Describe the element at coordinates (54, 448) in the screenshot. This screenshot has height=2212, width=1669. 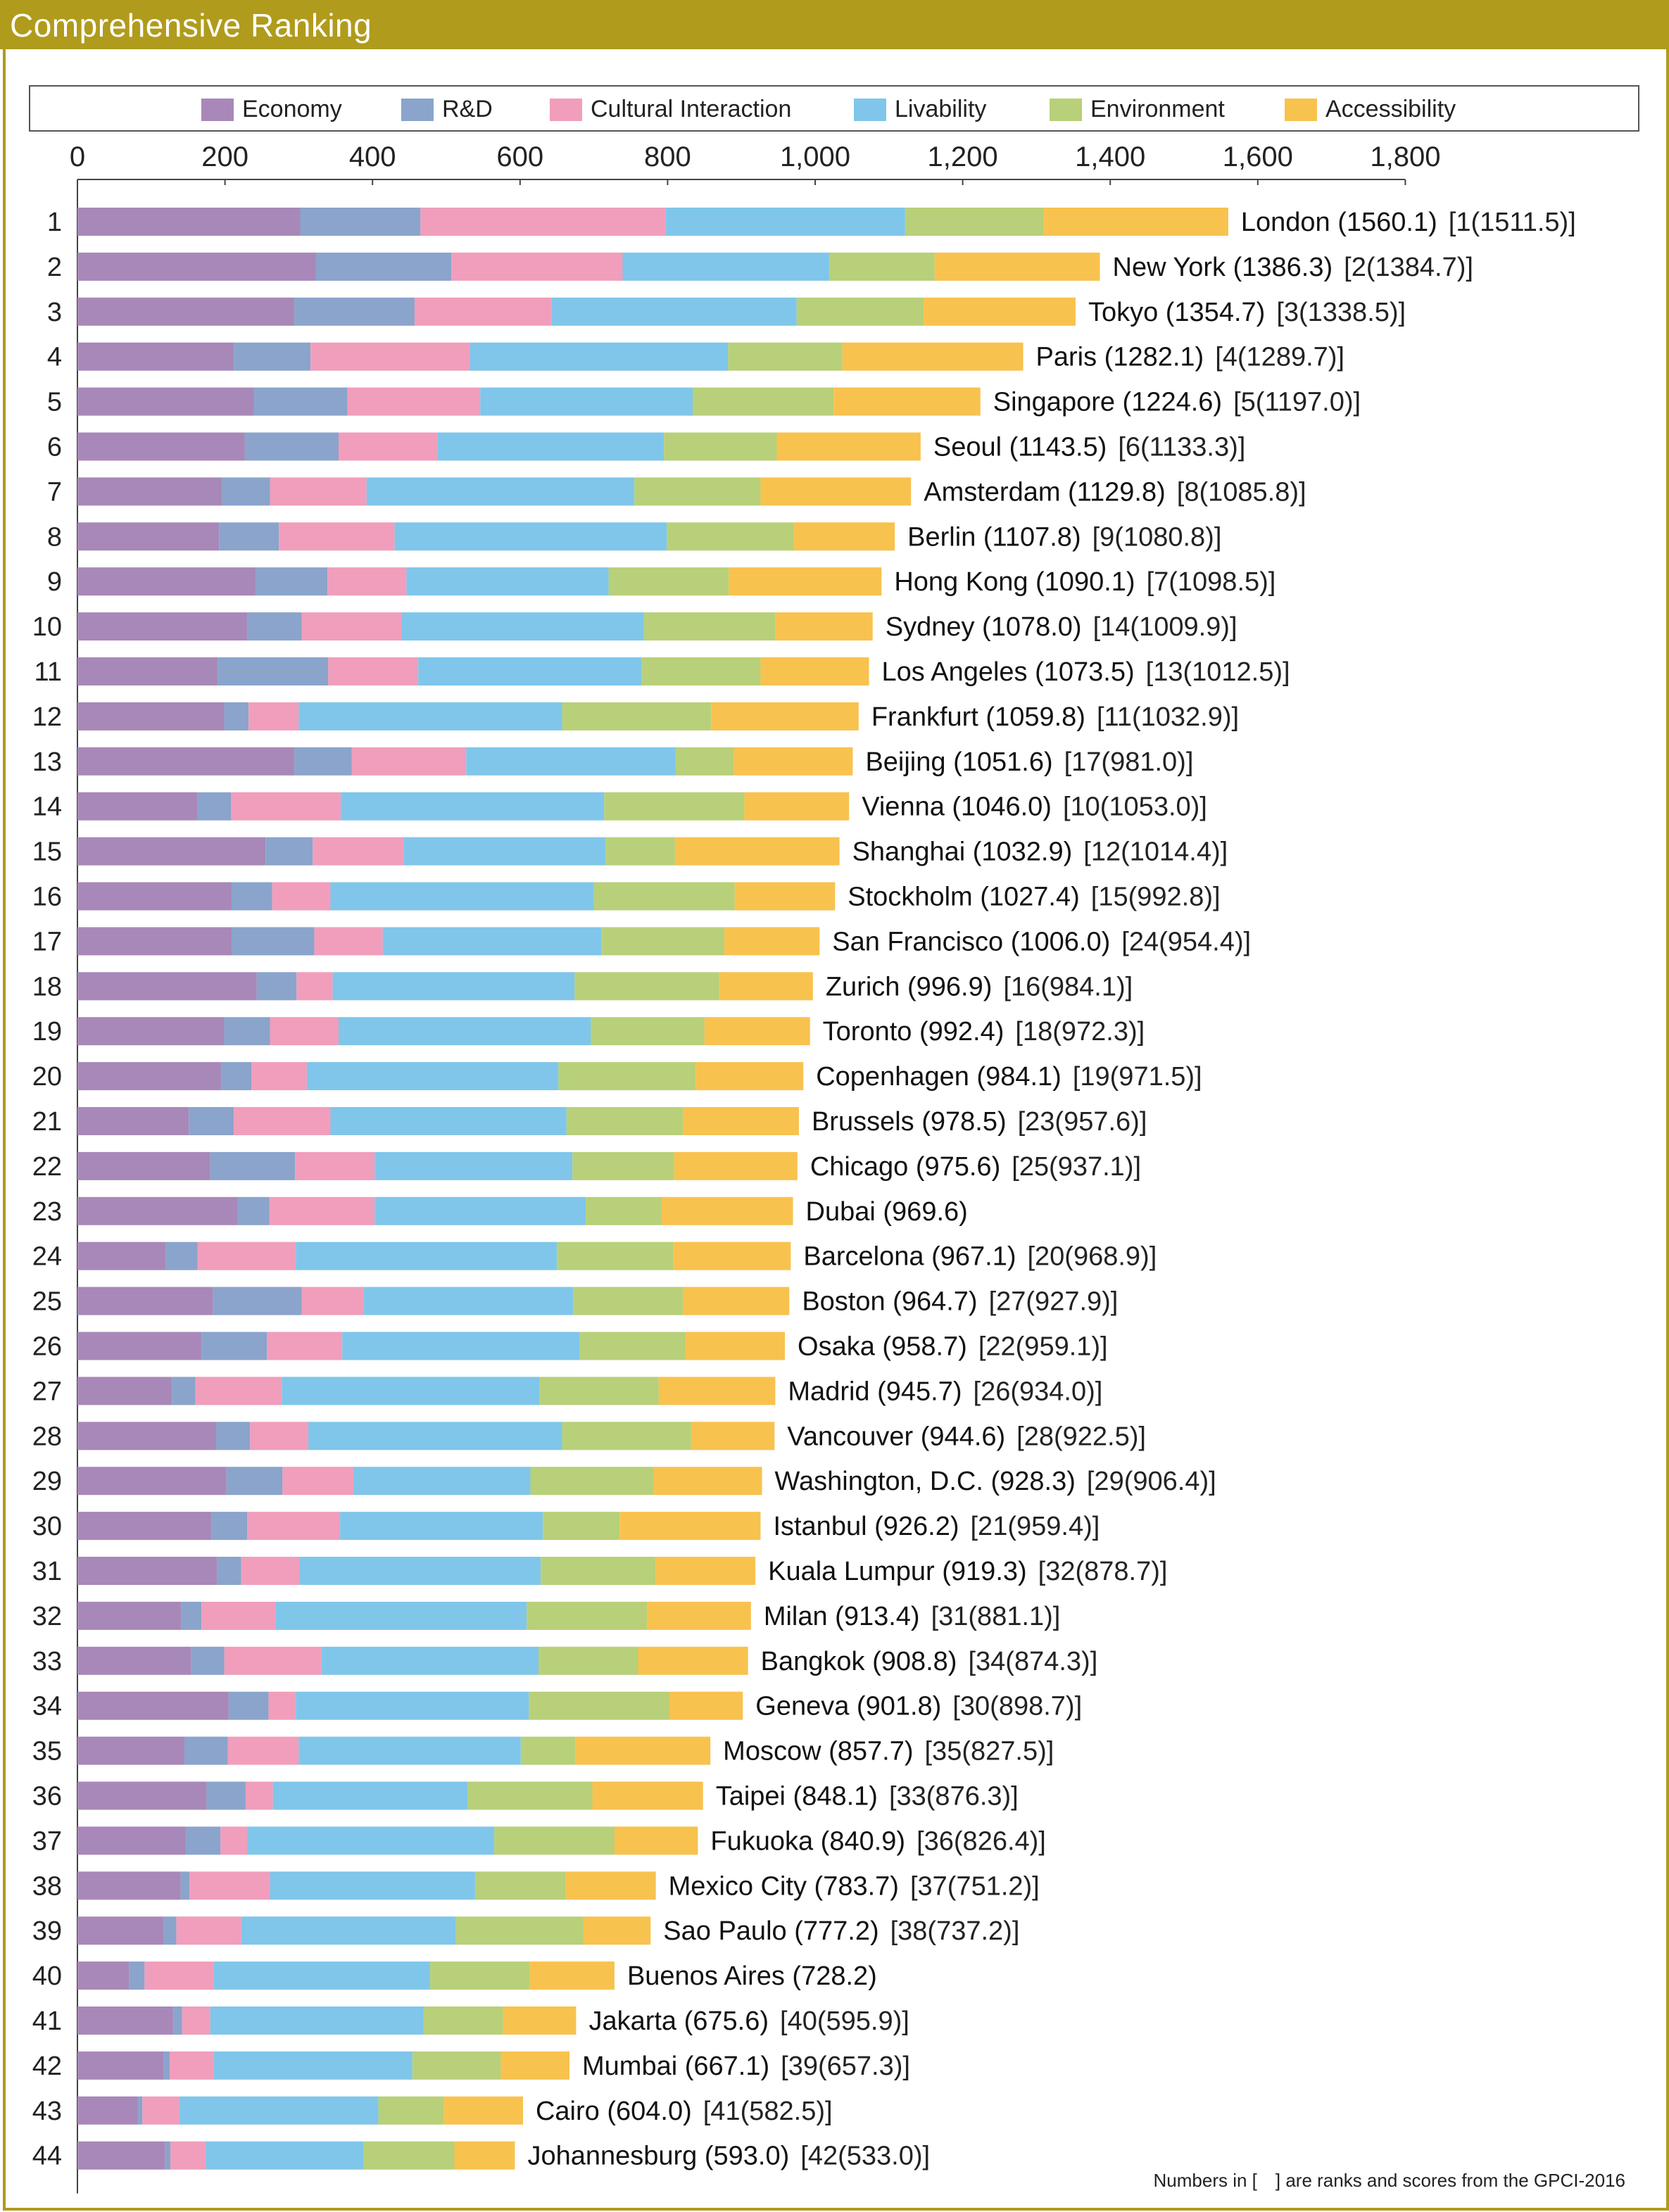
I see `rank-label: 6` at that location.